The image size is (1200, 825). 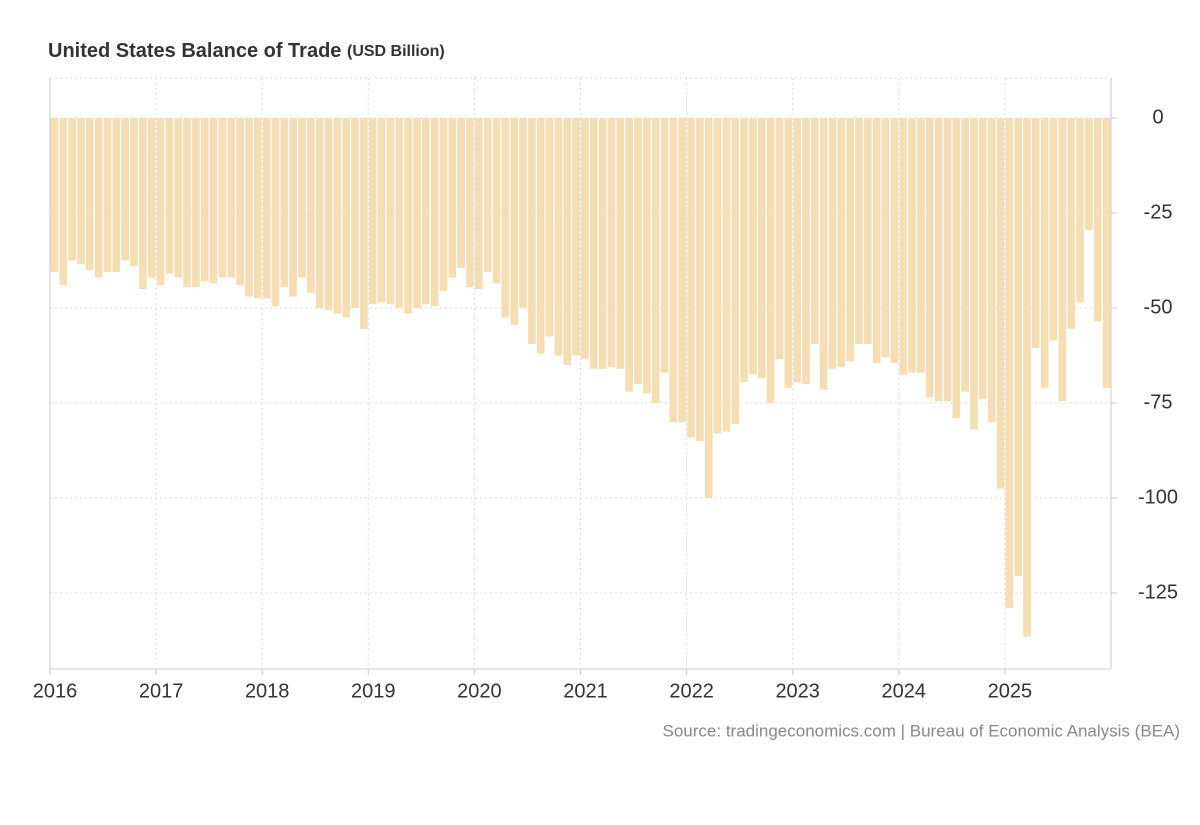 What do you see at coordinates (267, 691) in the screenshot?
I see `x-tick-label: 2018` at bounding box center [267, 691].